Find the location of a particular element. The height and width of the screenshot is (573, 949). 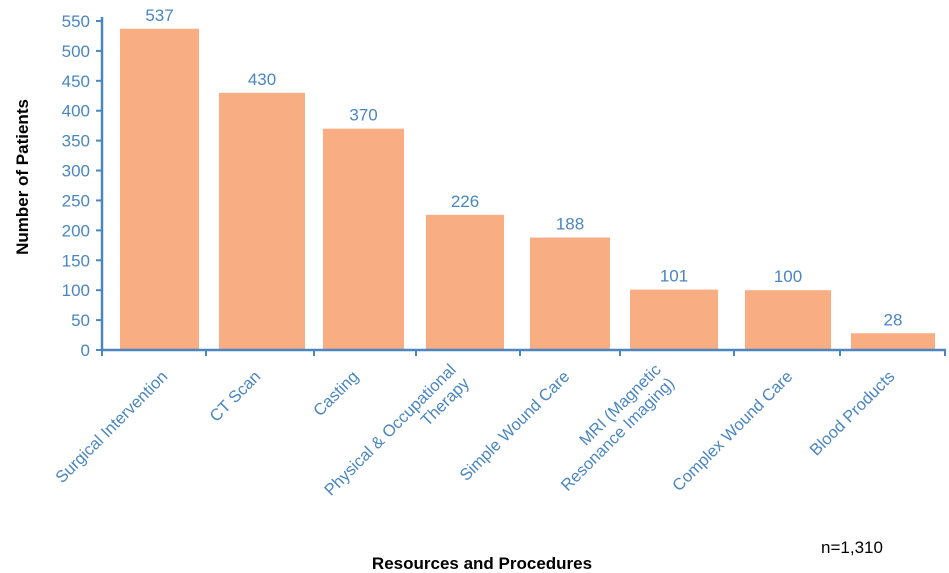

y-tick-label: 0 is located at coordinates (85, 350).